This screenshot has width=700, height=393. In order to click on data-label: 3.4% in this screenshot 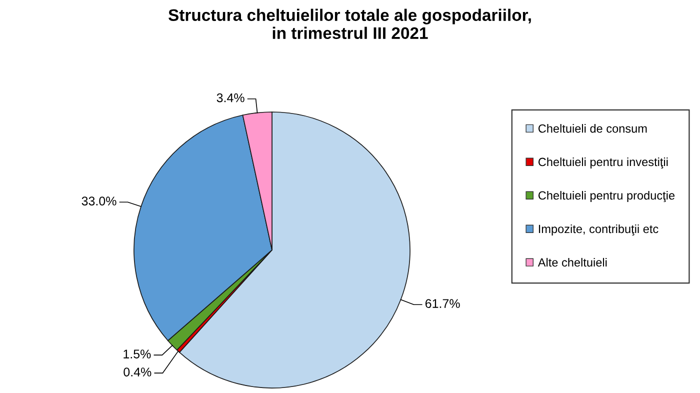, I will do `click(230, 97)`.